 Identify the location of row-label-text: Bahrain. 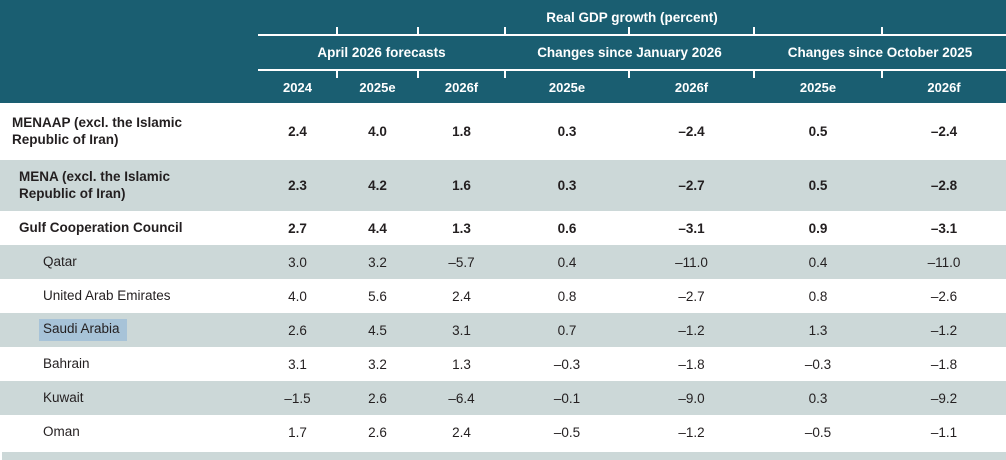
(66, 363).